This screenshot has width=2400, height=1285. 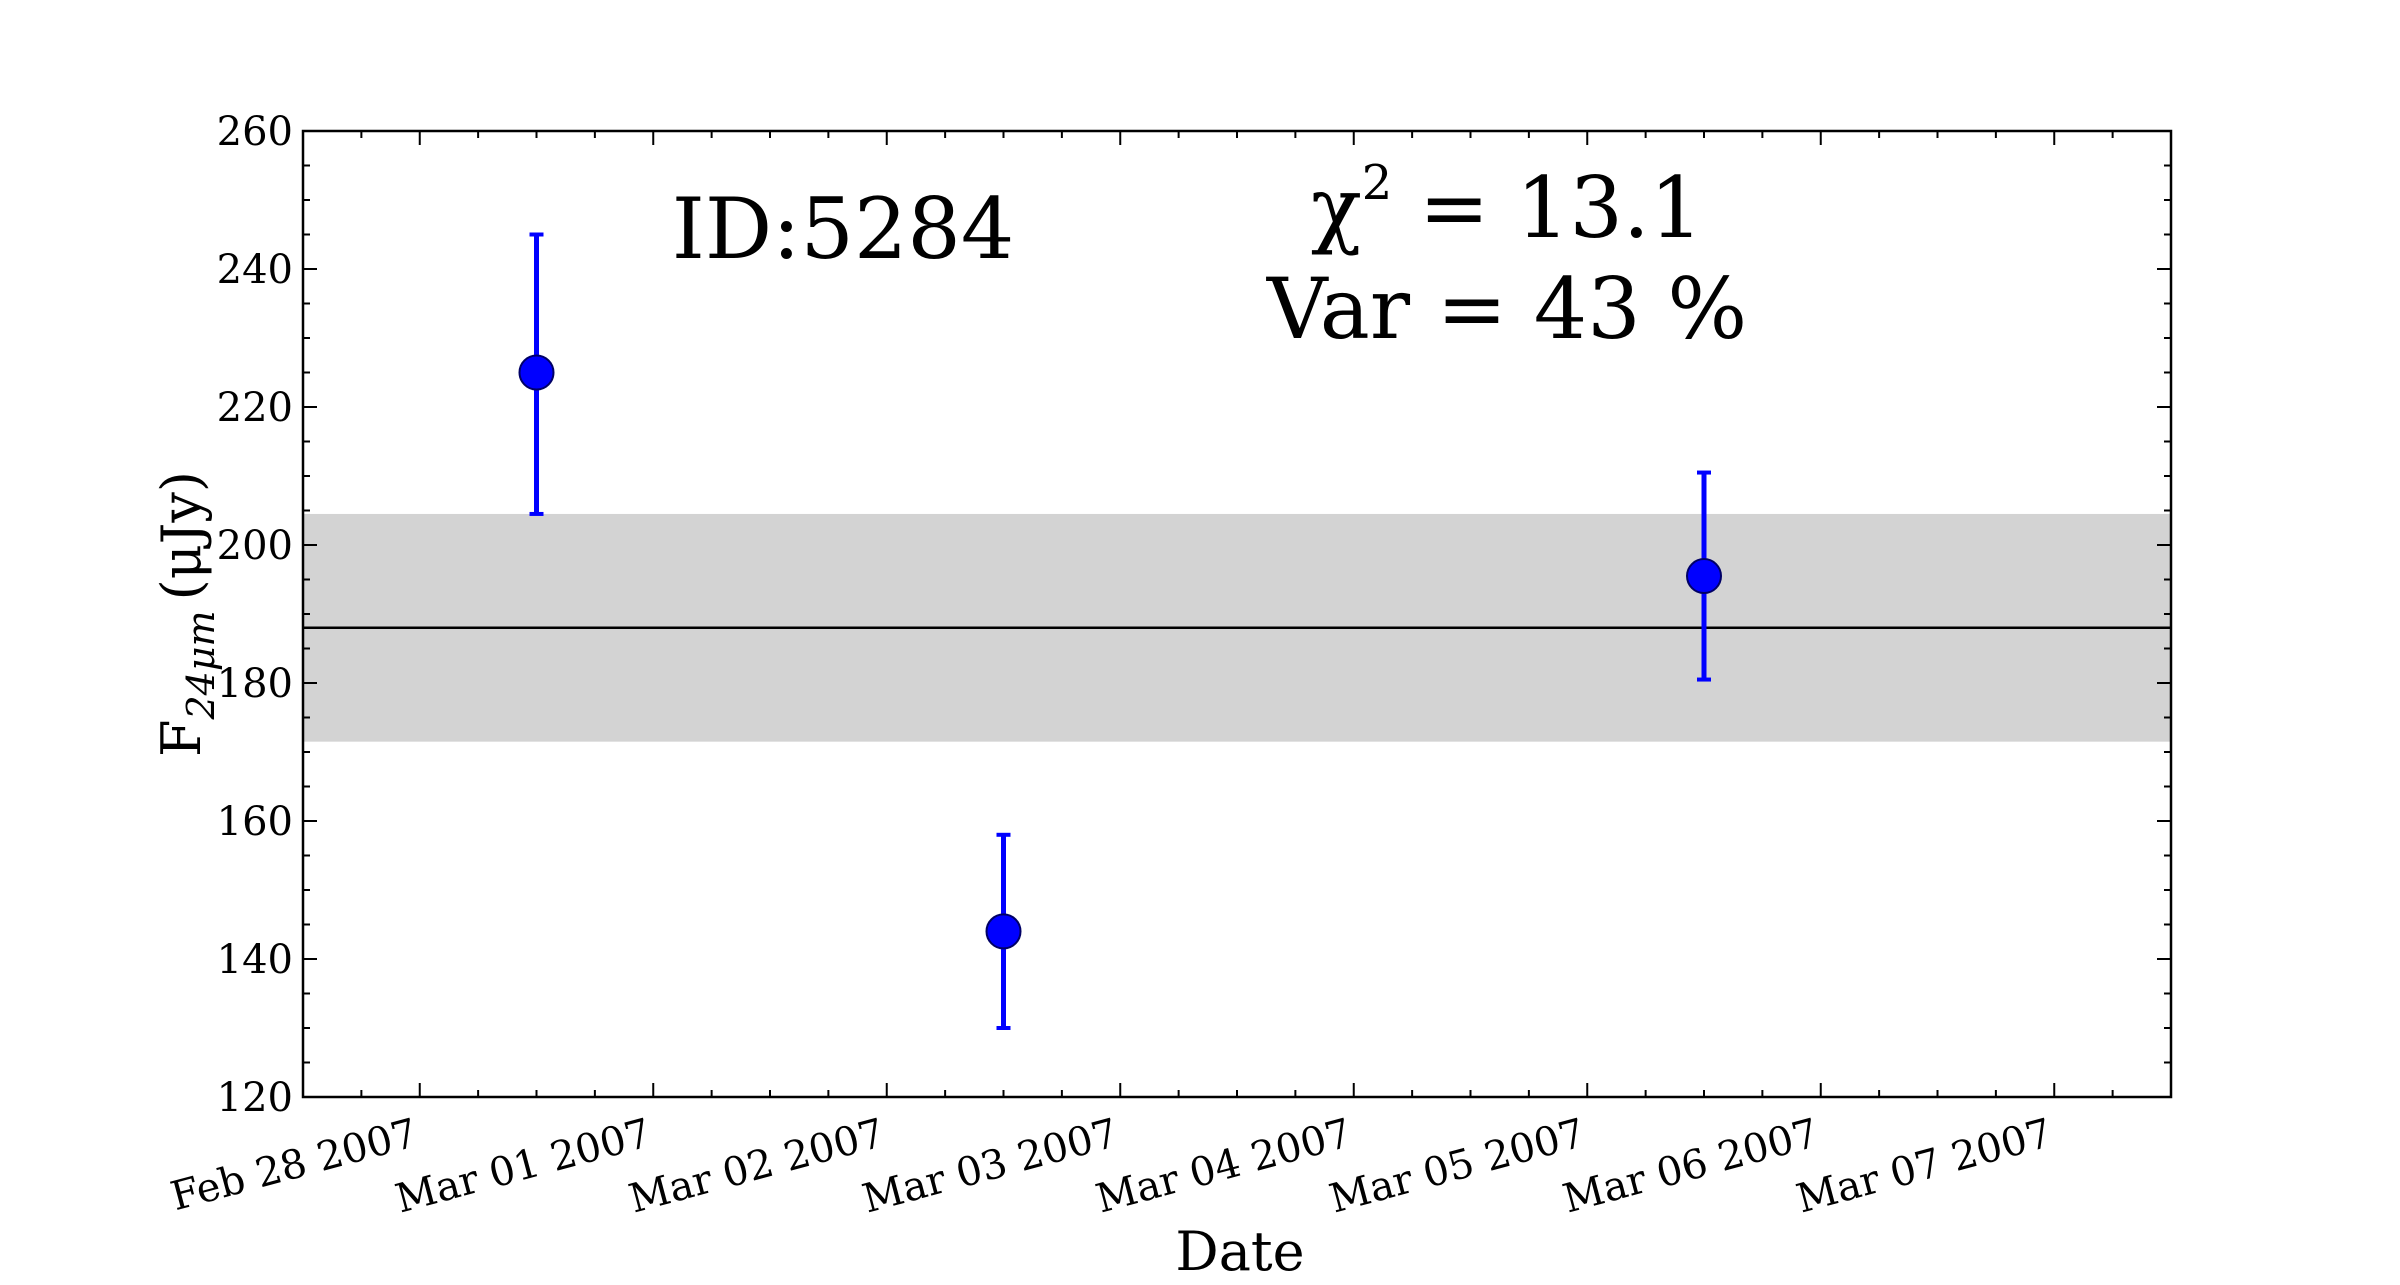 I want to click on y-tick-label: 160, so click(x=255, y=822).